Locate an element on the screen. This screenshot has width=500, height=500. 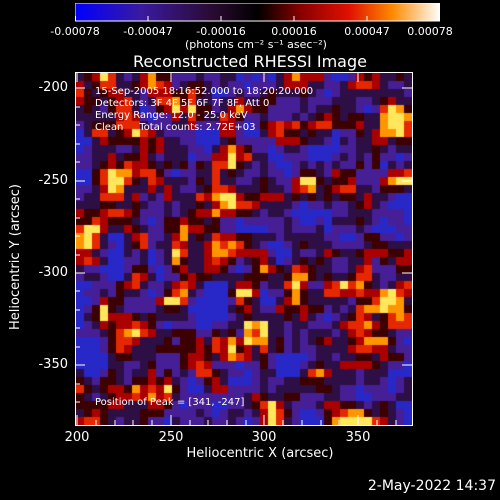
colorbar-units-label: (photons cm⁻² s⁻¹ asec⁻²) is located at coordinates (256, 44).